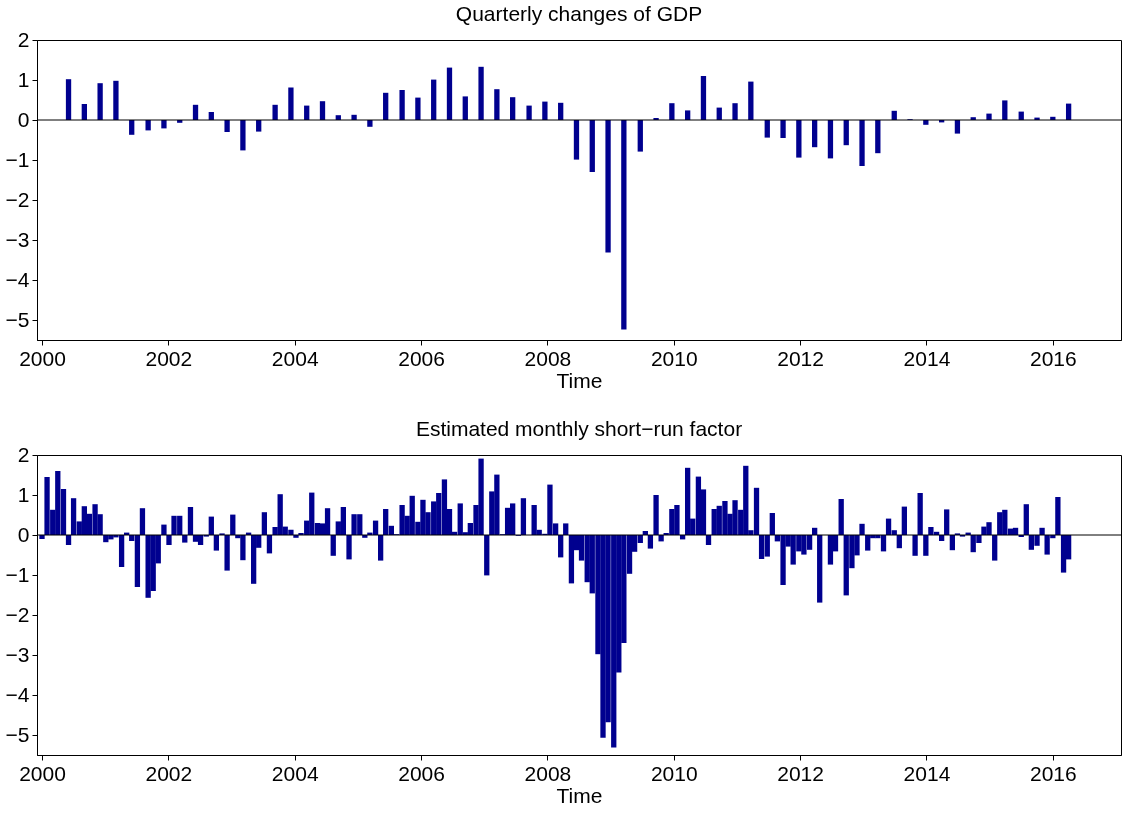 The width and height of the screenshot is (1128, 820). What do you see at coordinates (579, 13) in the screenshot?
I see `chart-title: Quarterly changes of GDP` at bounding box center [579, 13].